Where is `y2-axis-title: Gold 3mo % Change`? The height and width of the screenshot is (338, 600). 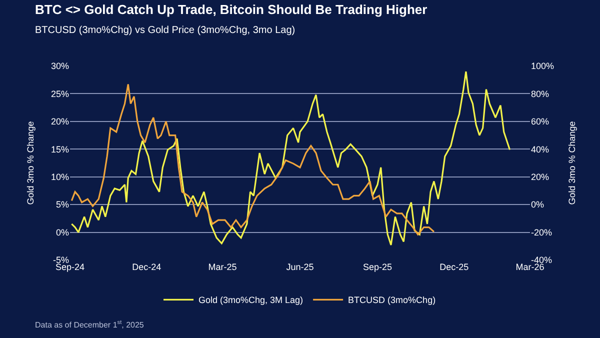 y2-axis-title: Gold 3mo % Change is located at coordinates (571, 163).